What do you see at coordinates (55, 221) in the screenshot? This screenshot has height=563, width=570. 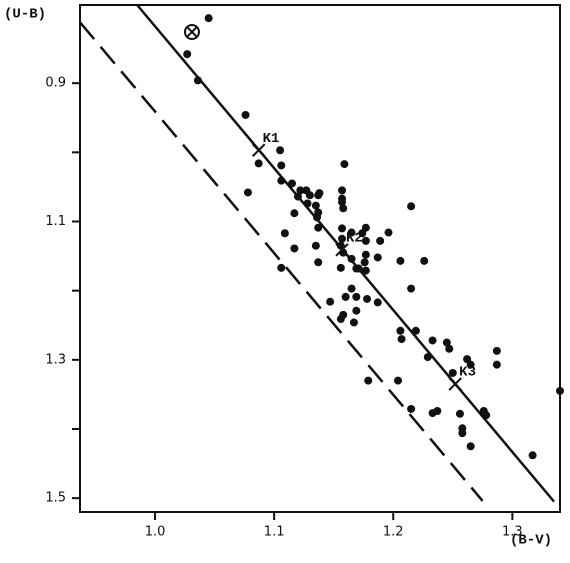 I see `y-tick-label: 1.1` at bounding box center [55, 221].